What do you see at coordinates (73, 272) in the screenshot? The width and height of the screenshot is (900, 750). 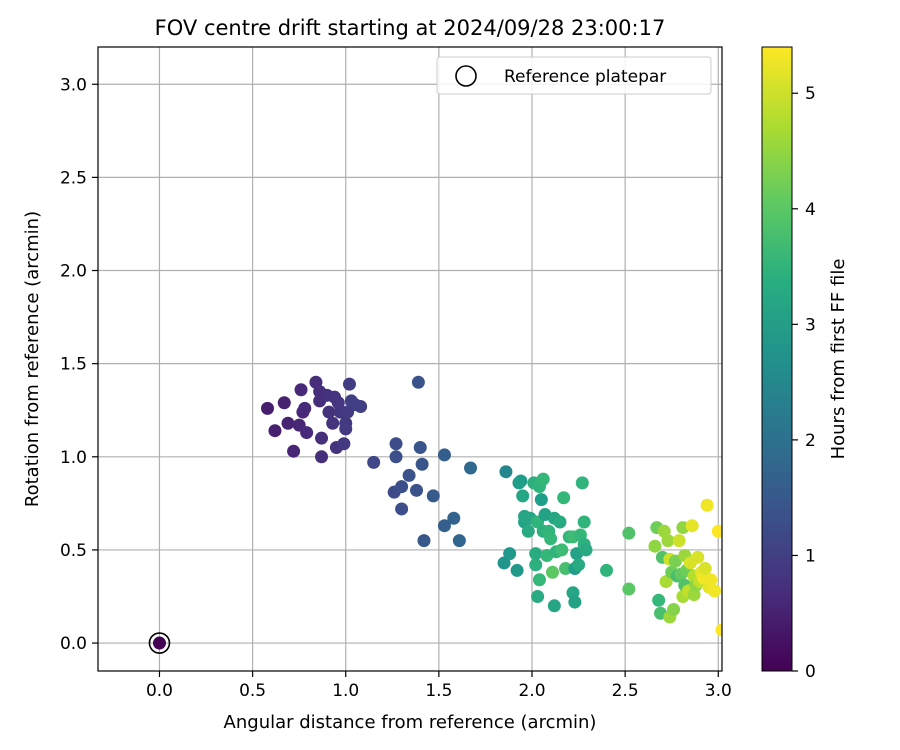 I see `y-tick-label: 2.0` at bounding box center [73, 272].